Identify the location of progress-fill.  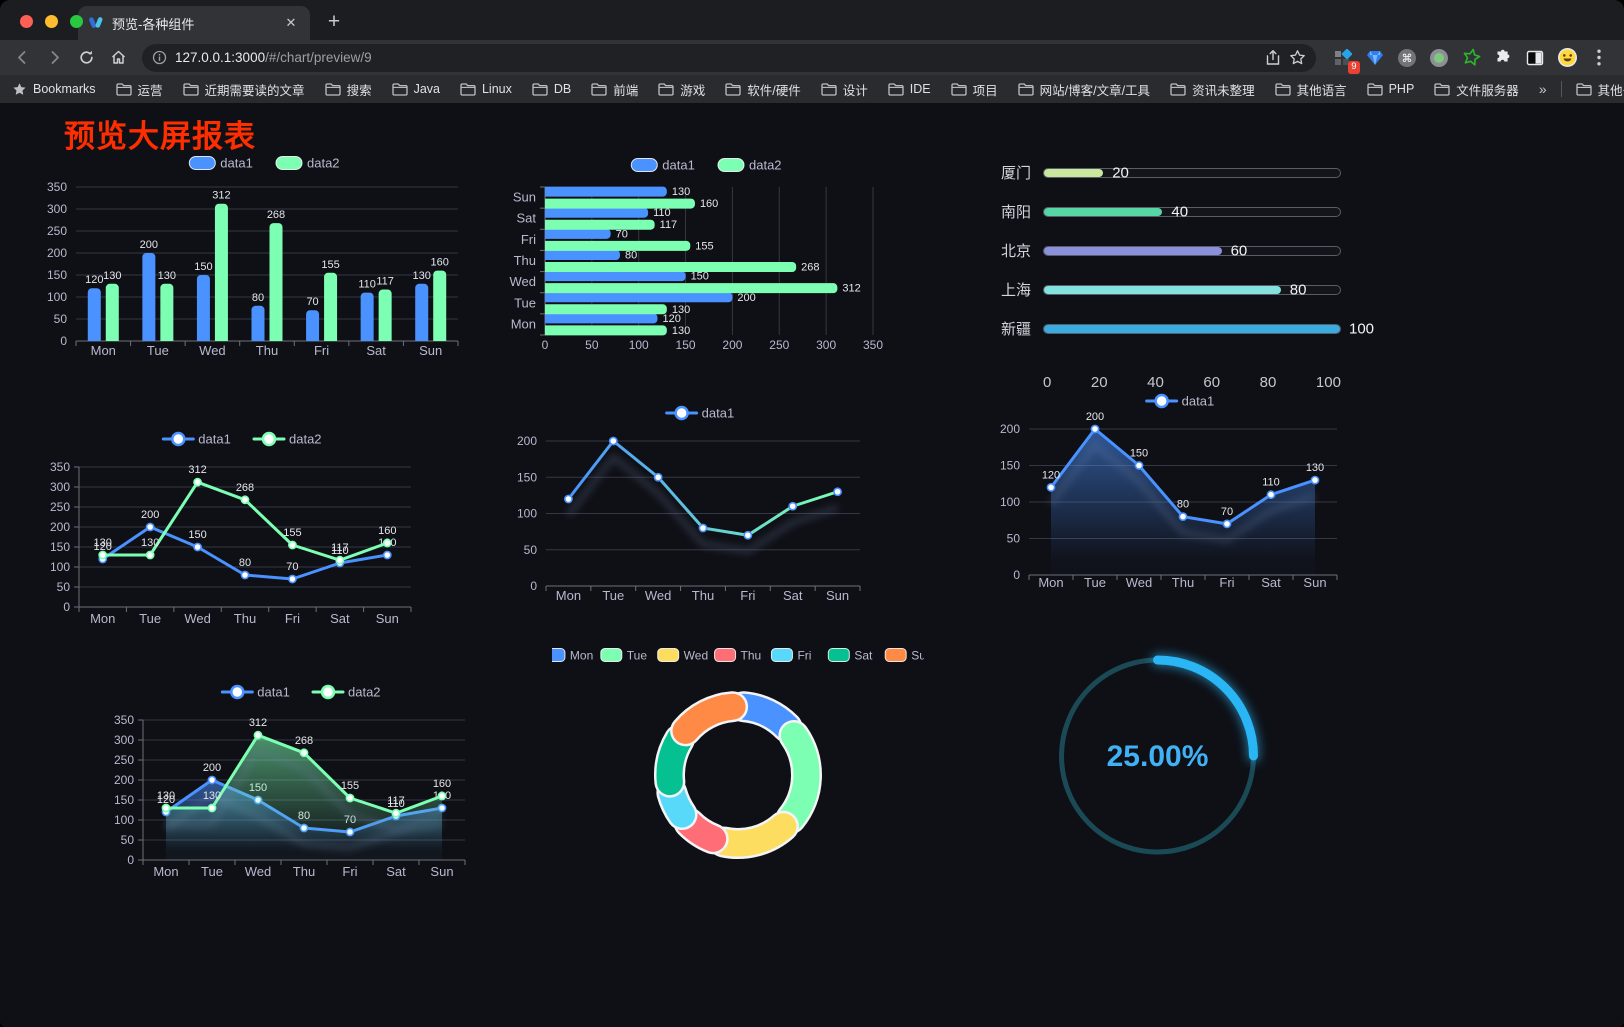
(1103, 211).